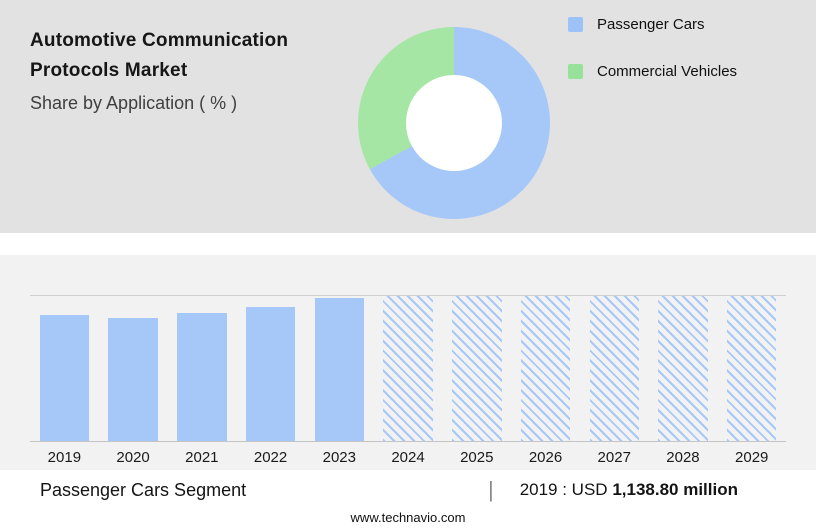  What do you see at coordinates (563, 489) in the screenshot?
I see `segment-value-label: 2019 : USD` at bounding box center [563, 489].